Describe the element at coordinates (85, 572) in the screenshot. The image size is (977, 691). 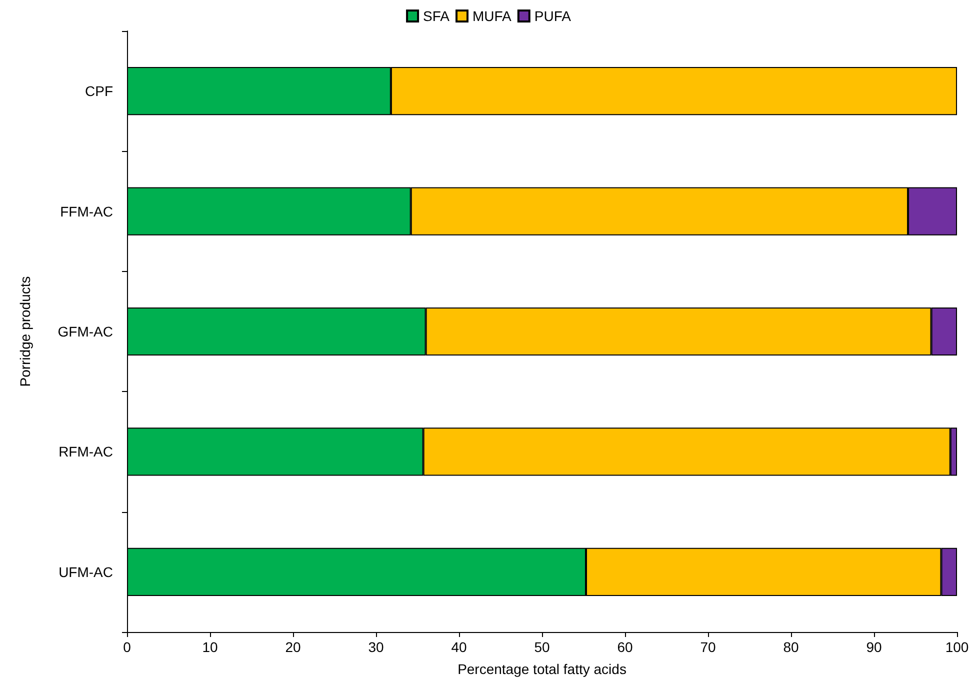
I see `y-tick-label: UFM-AC` at that location.